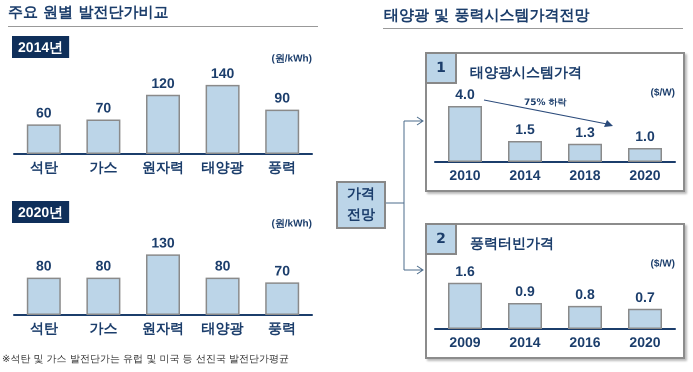 This screenshot has height=372, width=693. I want to click on text: 가격 전망, so click(361, 205).